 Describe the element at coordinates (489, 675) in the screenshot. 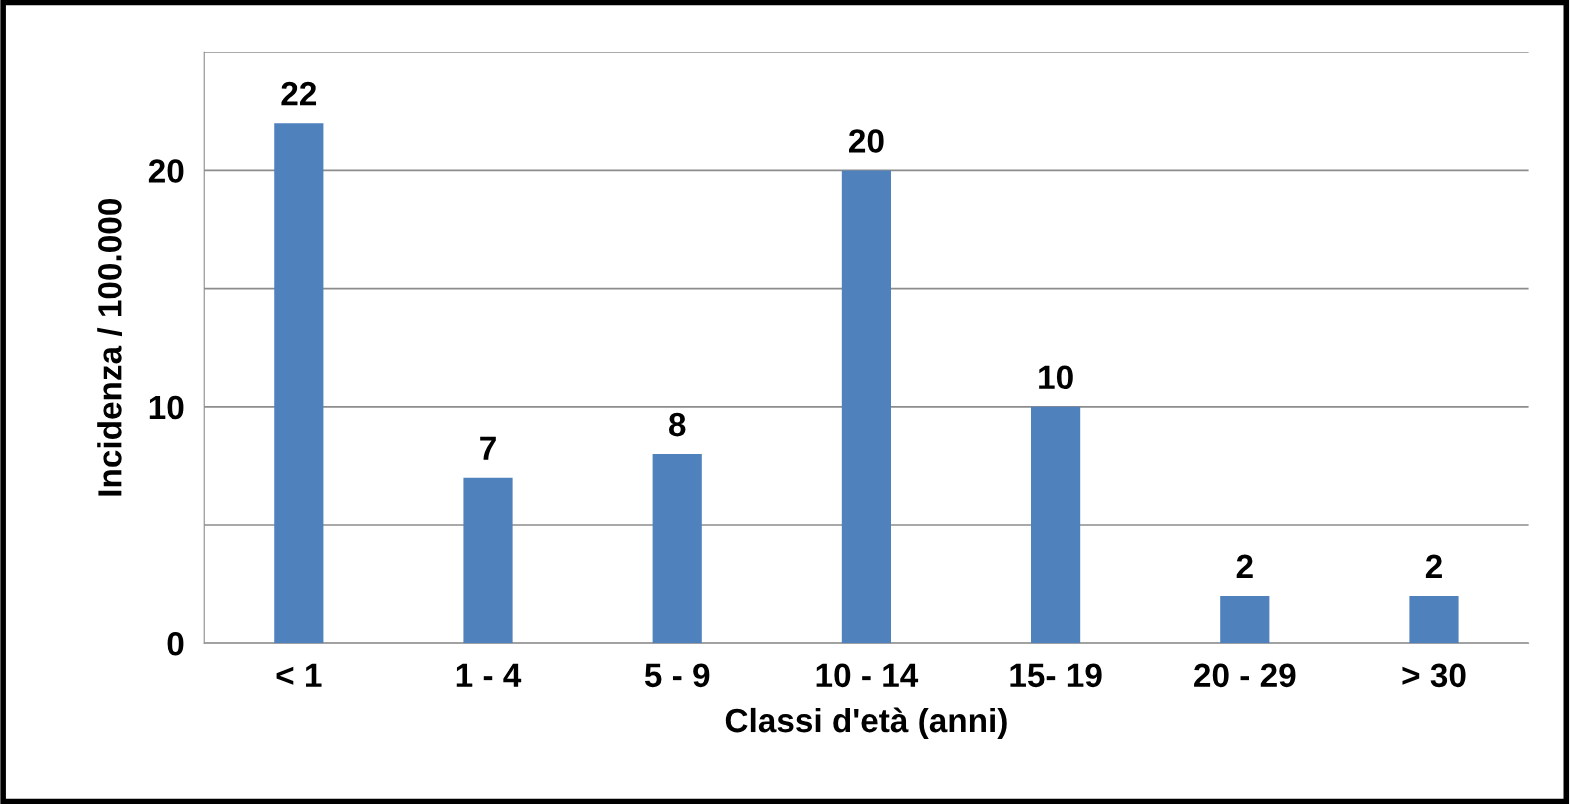

I see `x-tick-label: 1 - 4` at that location.